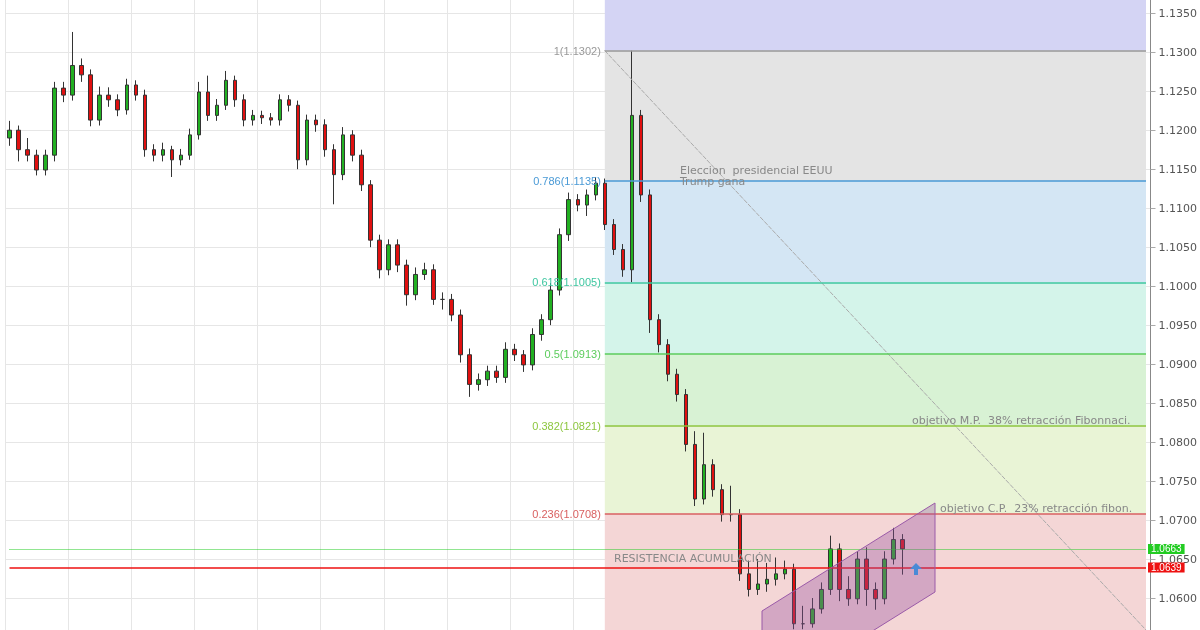  I want to click on y-tick-label: 1.0900, so click(1178, 364).